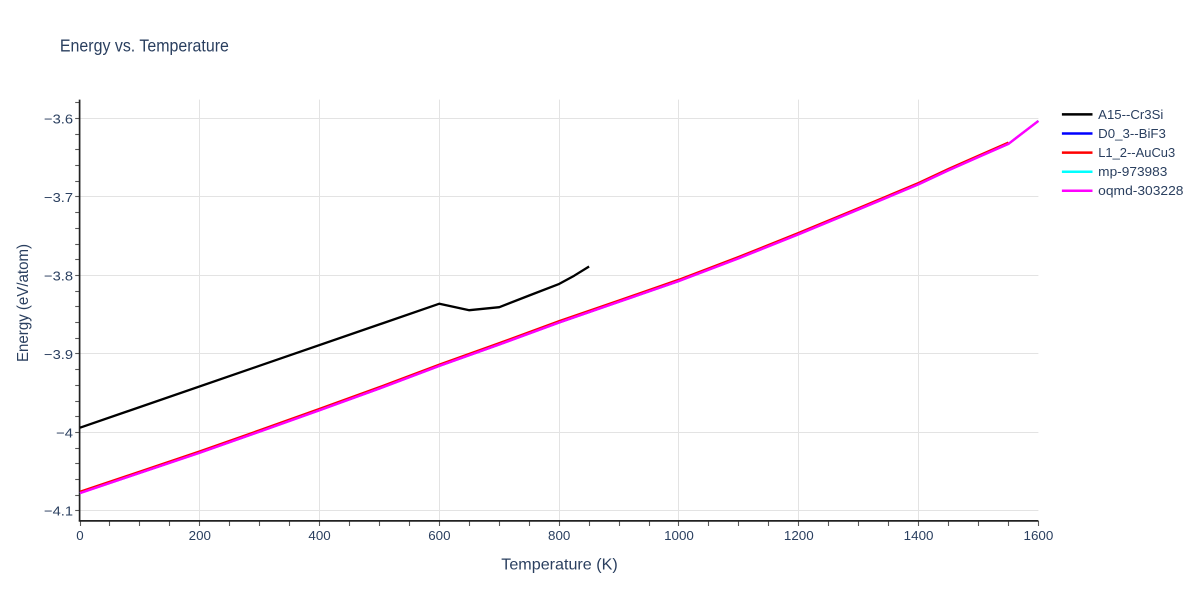  I want to click on svg-text: A15--Cr3Si, so click(1130, 114).